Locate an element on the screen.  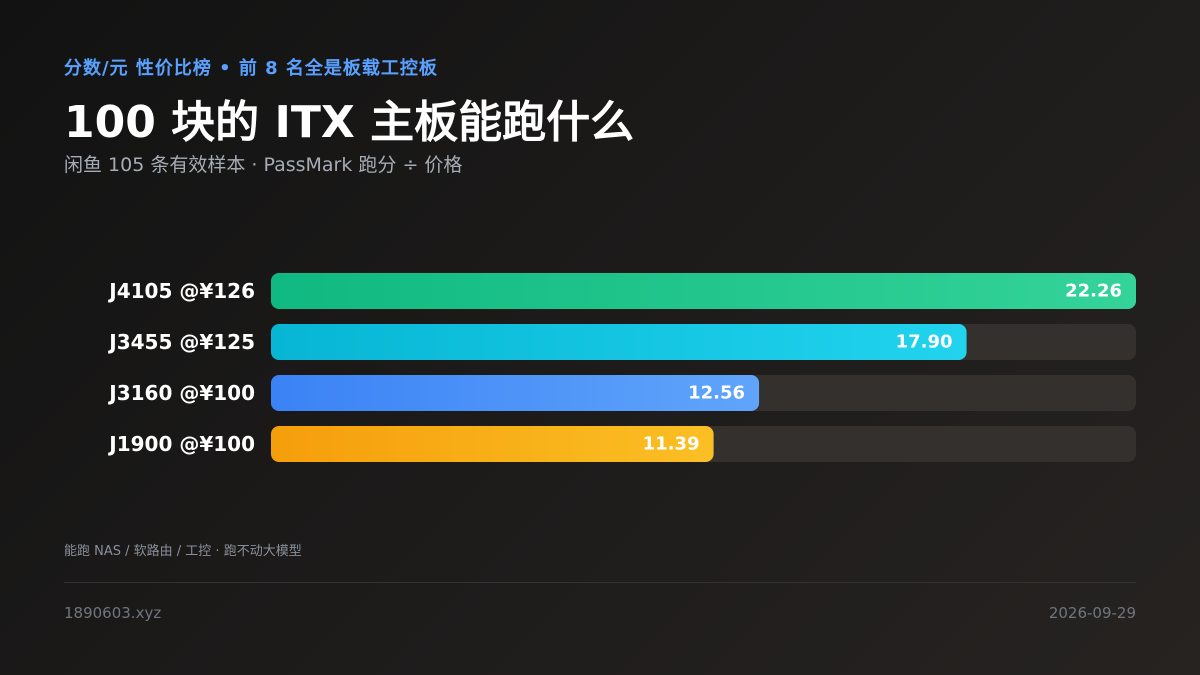
footer-date: 2026-09-29 is located at coordinates (1092, 613).